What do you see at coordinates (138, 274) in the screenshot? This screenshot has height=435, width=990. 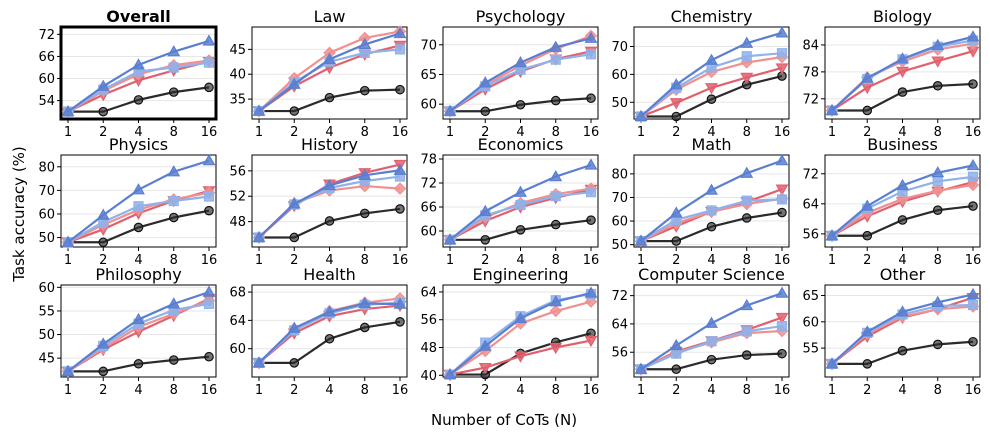 I see `panel-title: Philosophy` at bounding box center [138, 274].